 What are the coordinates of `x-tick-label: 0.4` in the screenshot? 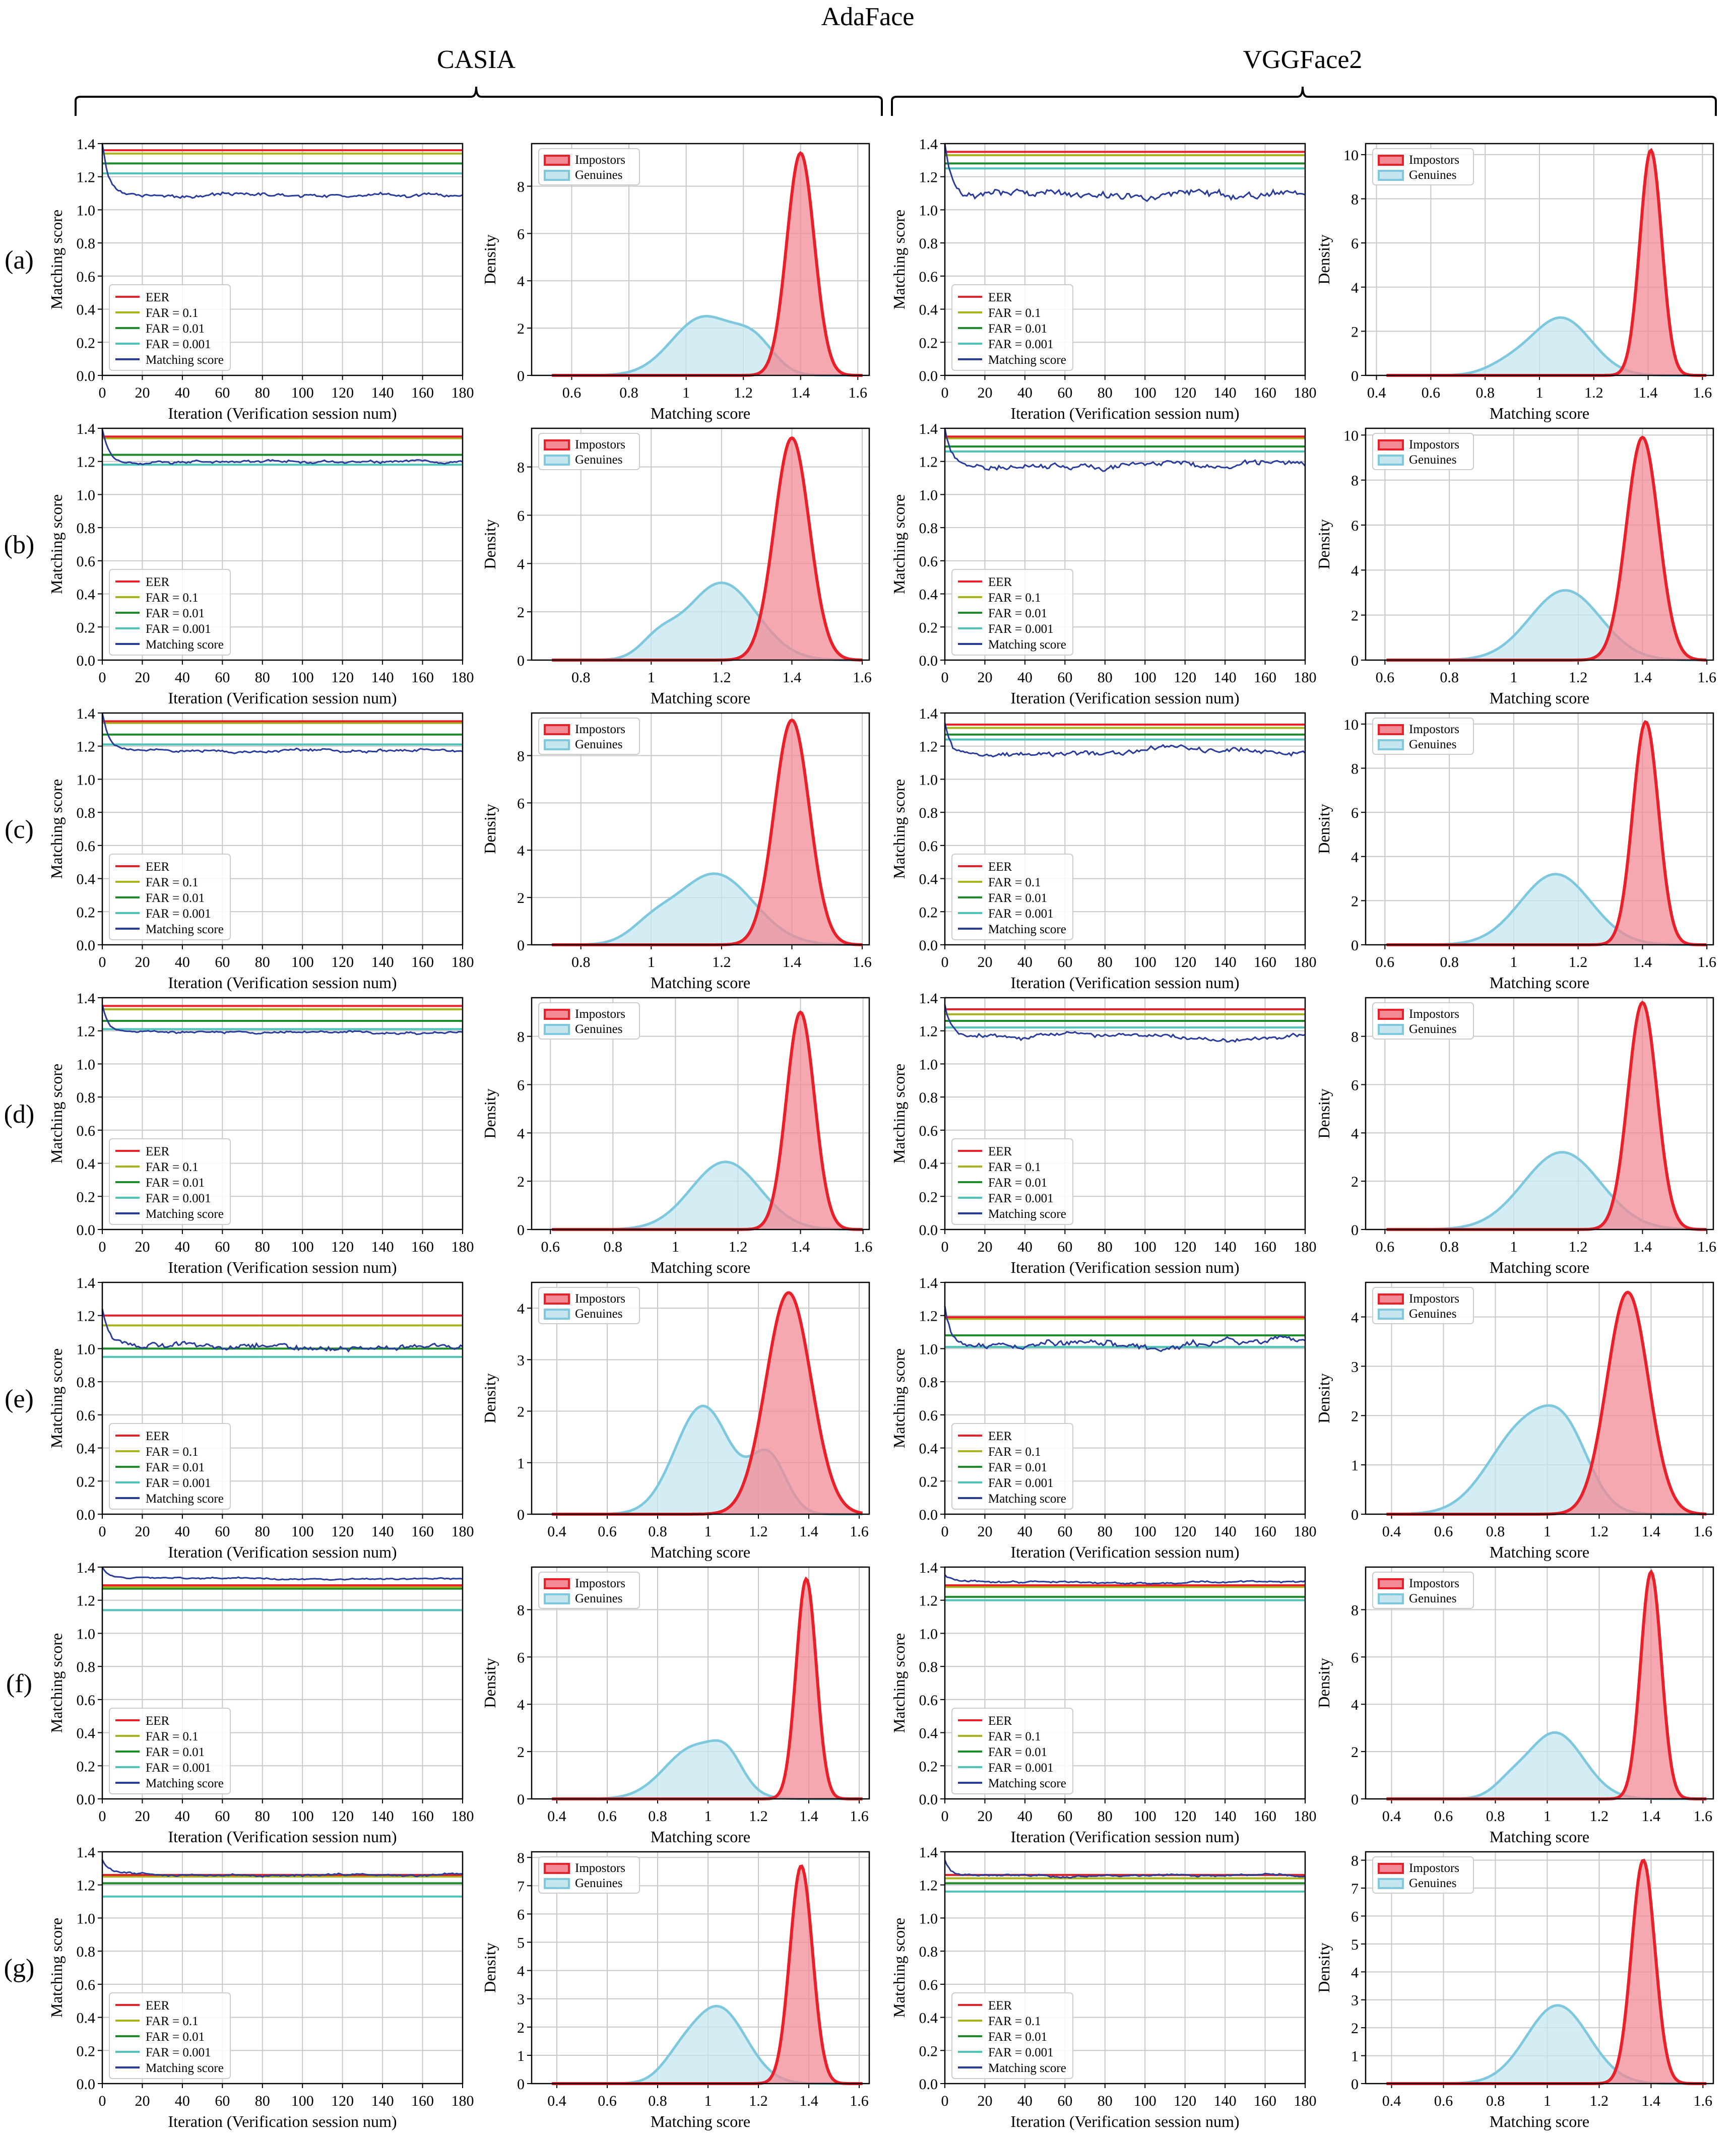 It's located at (1376, 392).